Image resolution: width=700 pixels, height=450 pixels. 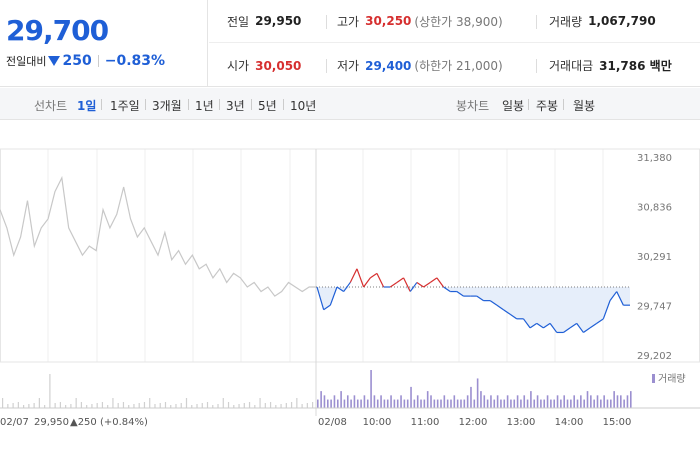 What do you see at coordinates (104, 43) in the screenshot?
I see `price-box: 29,700 전일대비 250 −0.83%` at bounding box center [104, 43].